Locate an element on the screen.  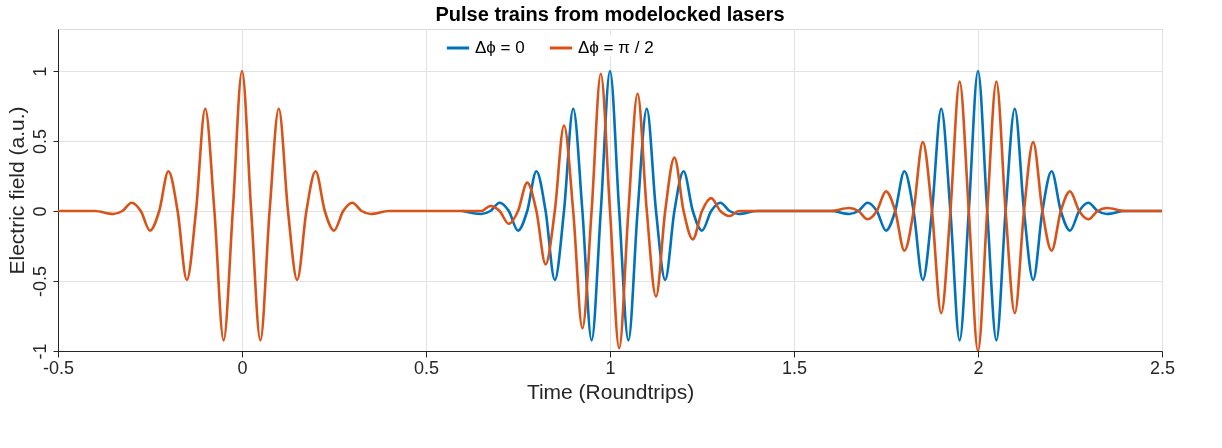
y-tick-label: -1 is located at coordinates (39, 351).